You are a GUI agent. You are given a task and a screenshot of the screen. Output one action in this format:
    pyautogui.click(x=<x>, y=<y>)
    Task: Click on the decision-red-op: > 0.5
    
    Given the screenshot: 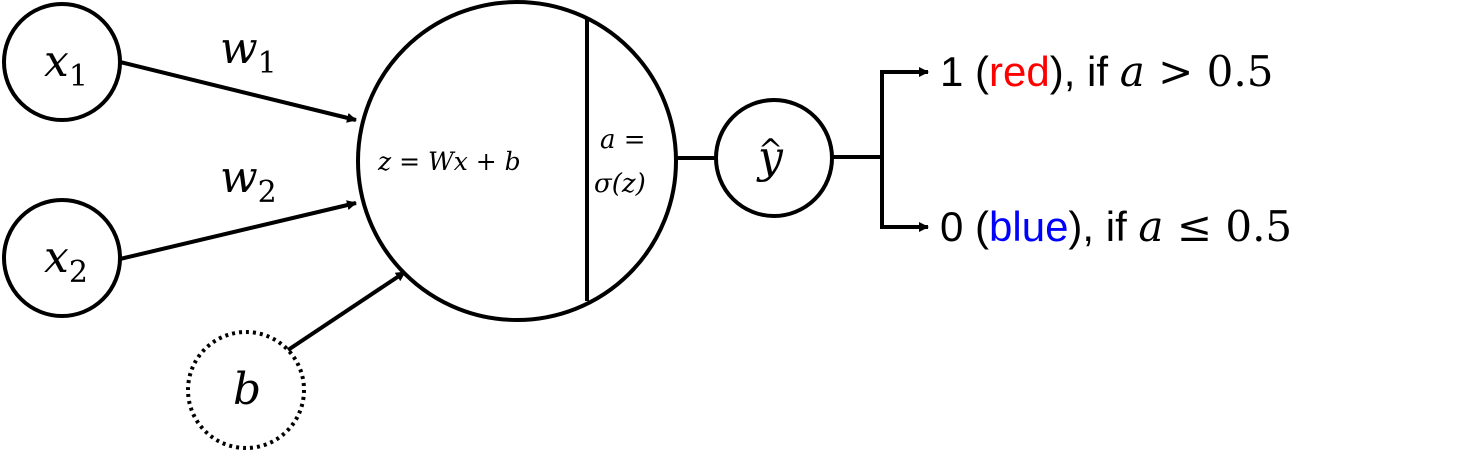 What is the action you would take?
    pyautogui.click(x=1209, y=71)
    